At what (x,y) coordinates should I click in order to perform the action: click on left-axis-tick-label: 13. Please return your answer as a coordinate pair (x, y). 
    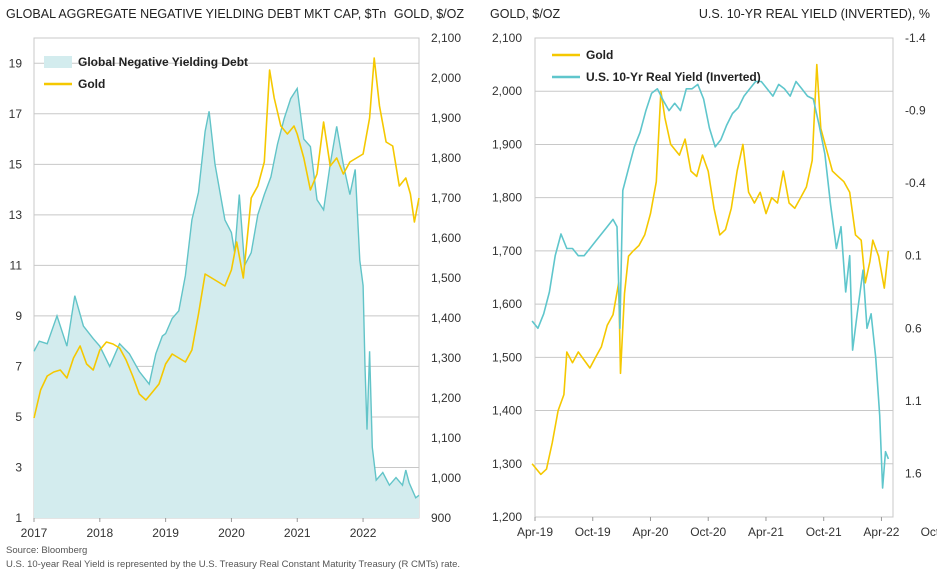
    Looking at the image, I should click on (16, 215).